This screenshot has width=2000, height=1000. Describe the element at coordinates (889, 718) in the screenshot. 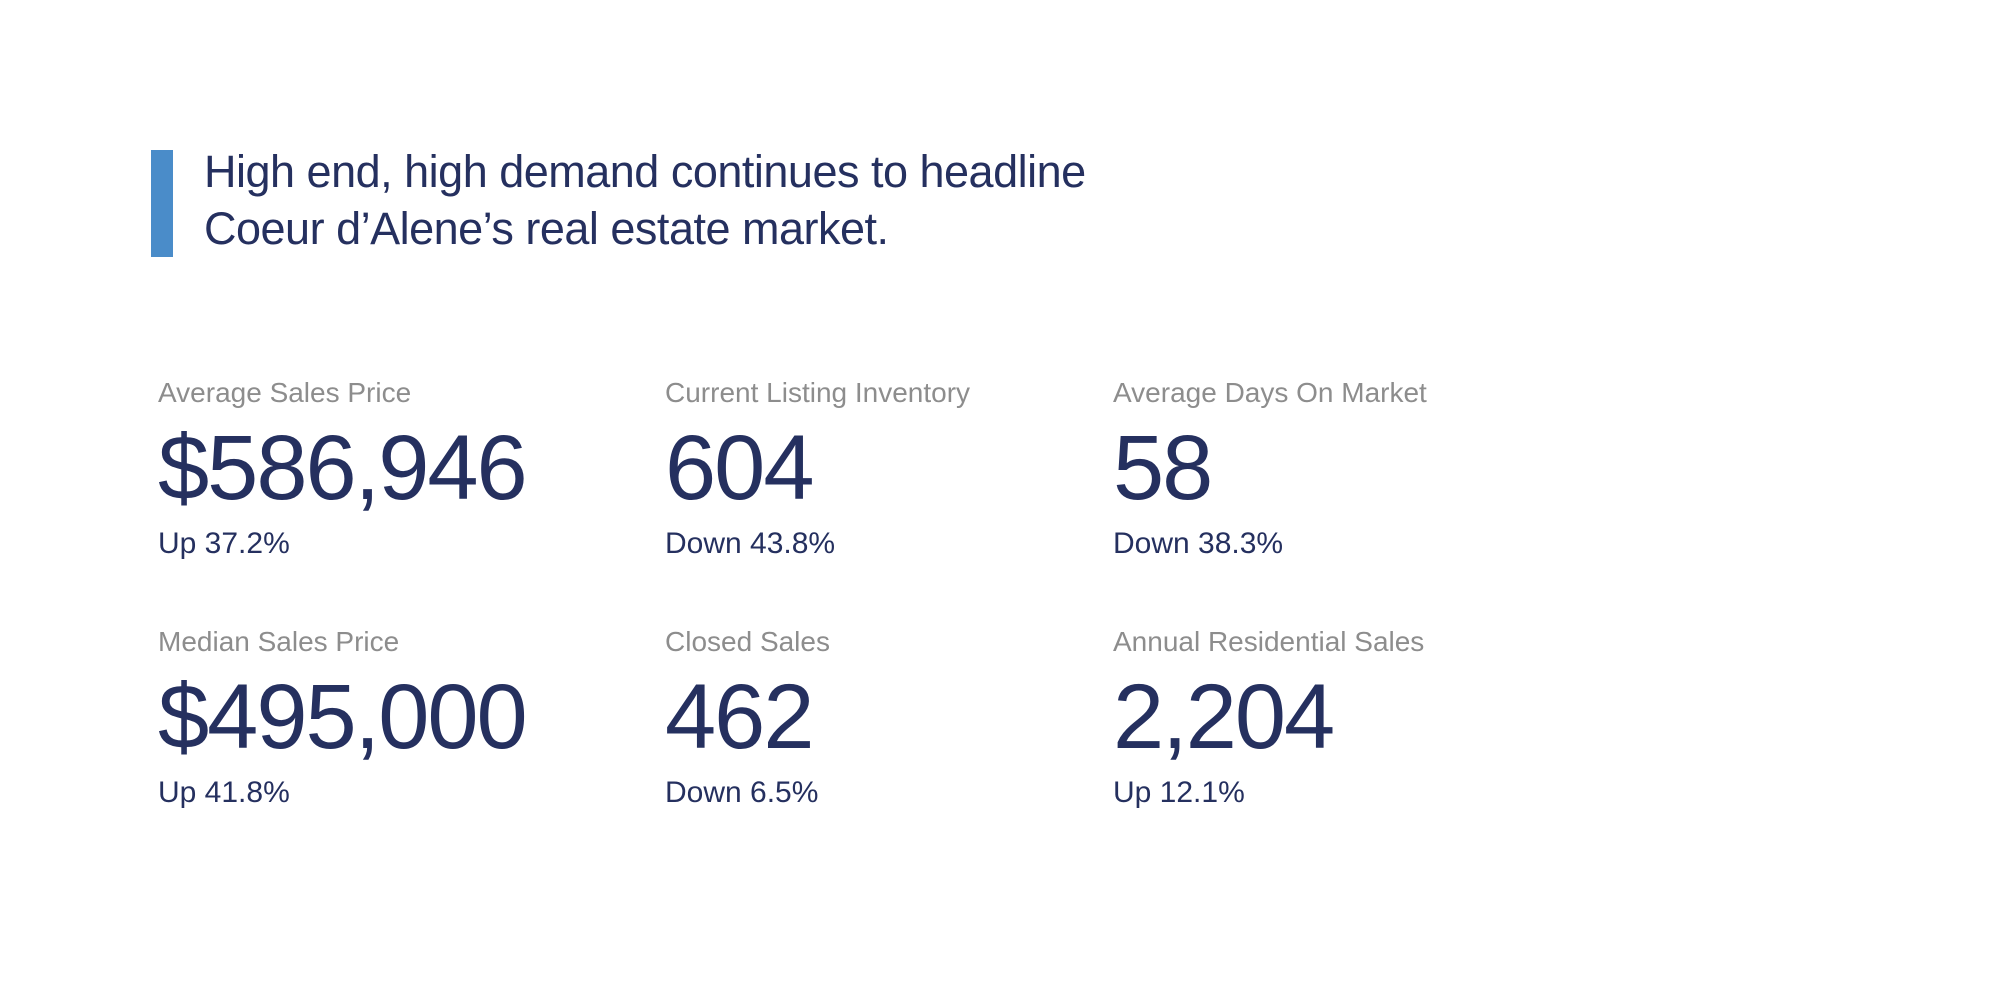

I see `stat-closed-sales: Closed Sales 462 Down 6.5%` at that location.